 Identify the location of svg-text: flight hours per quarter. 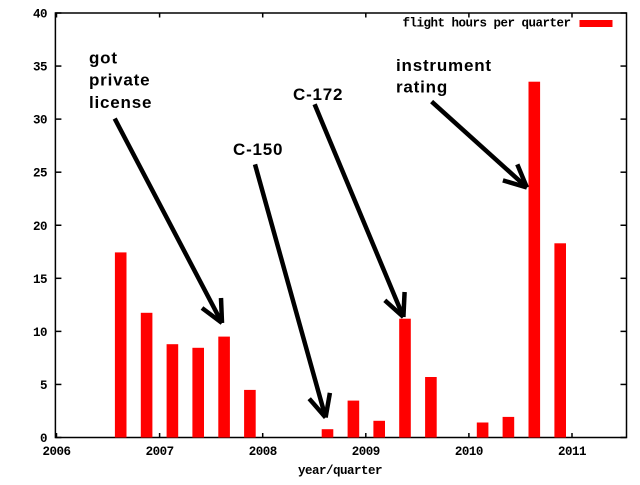
(486, 24).